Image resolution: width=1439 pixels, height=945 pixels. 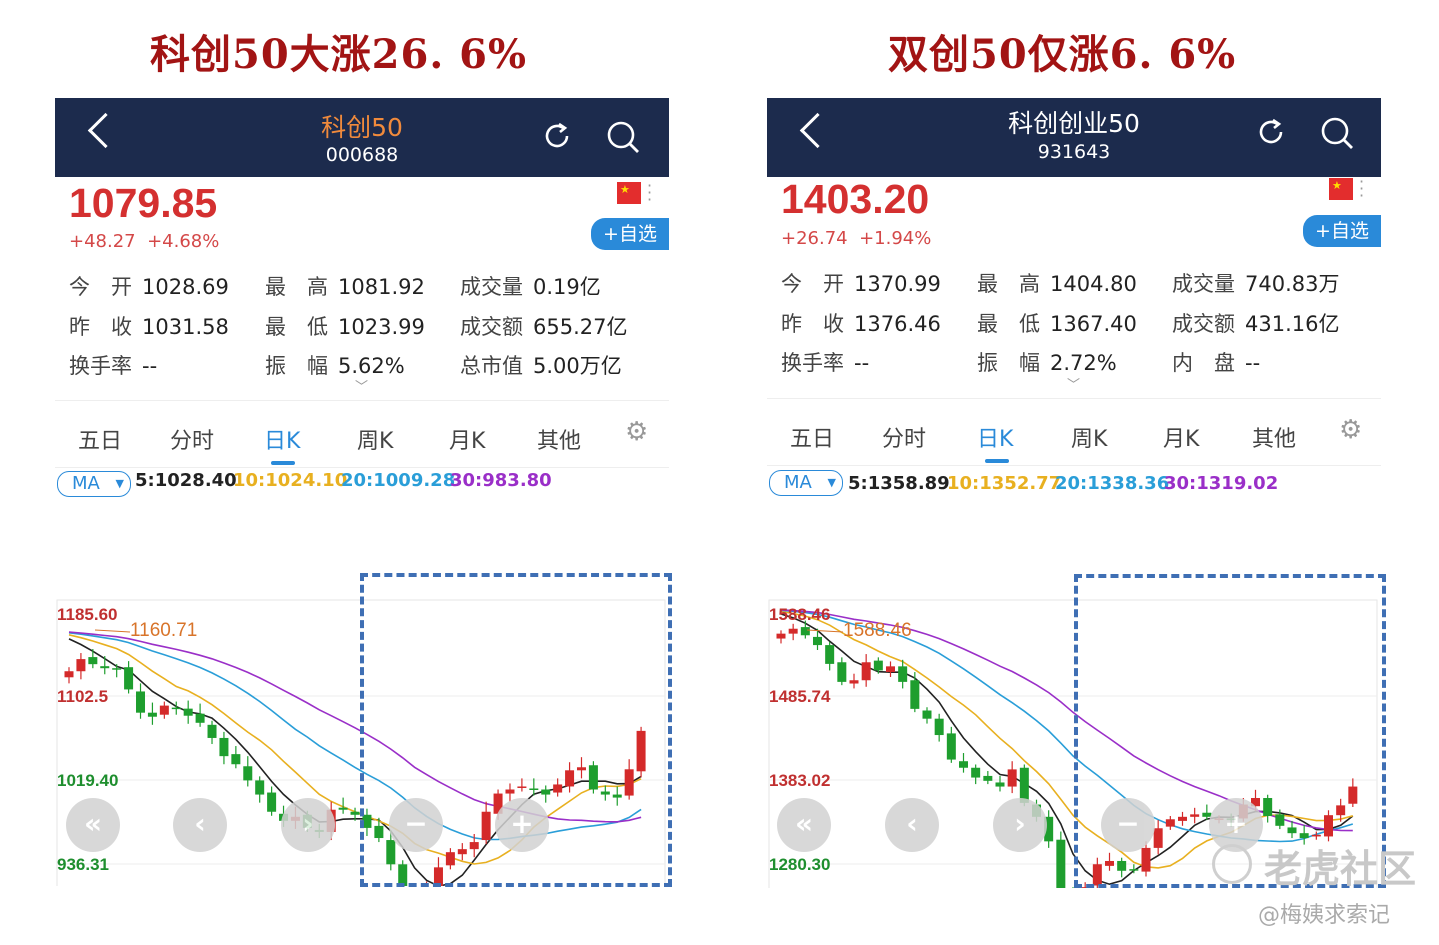 What do you see at coordinates (1083, 363) in the screenshot?
I see `stat-value: 2.72%` at bounding box center [1083, 363].